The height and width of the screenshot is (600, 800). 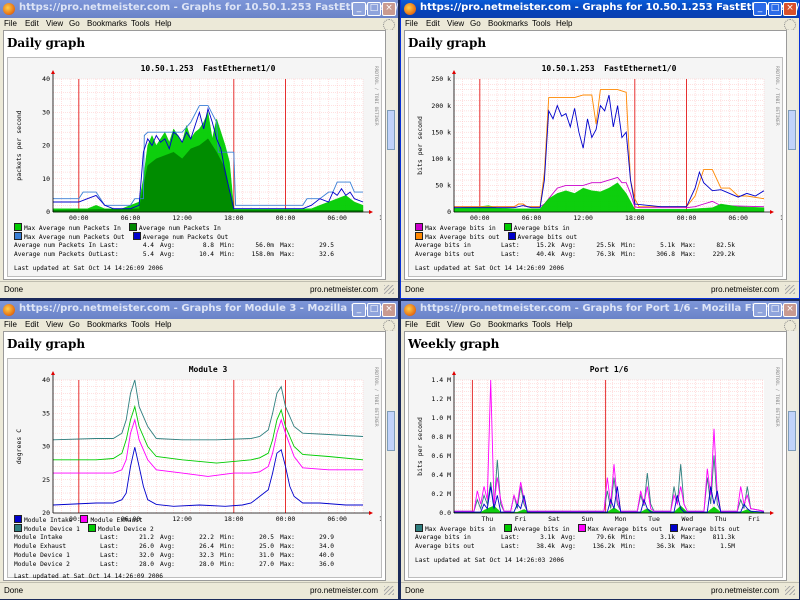 What do you see at coordinates (621, 519) in the screenshot?
I see `x-tick-label: Mon` at bounding box center [621, 519].